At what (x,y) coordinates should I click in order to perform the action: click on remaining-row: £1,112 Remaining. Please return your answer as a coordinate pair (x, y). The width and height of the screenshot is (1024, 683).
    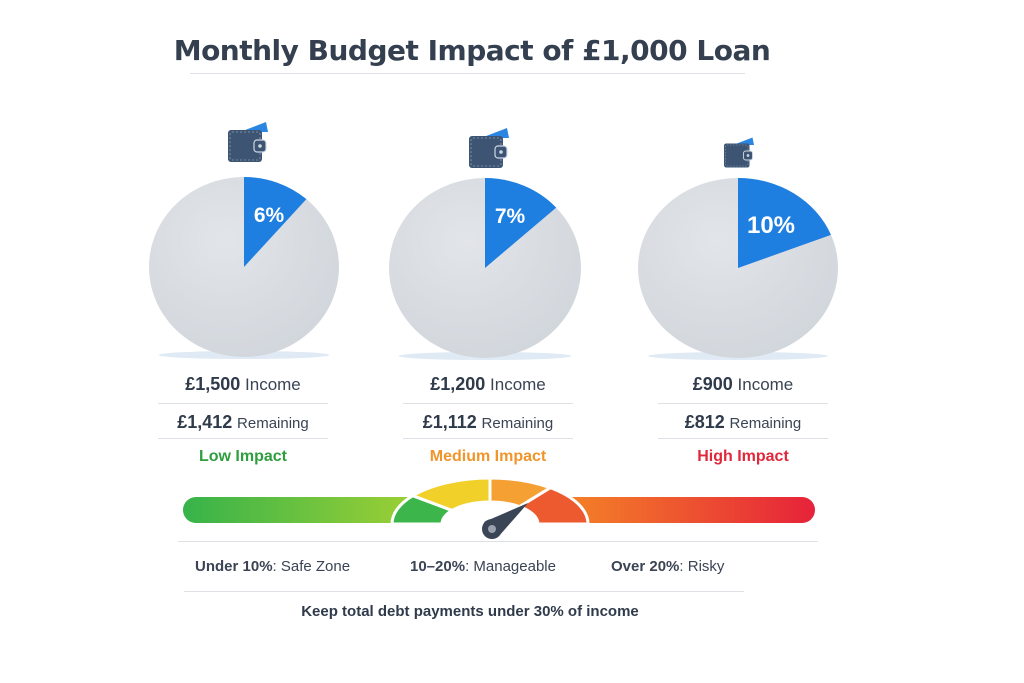
    Looking at the image, I should click on (488, 422).